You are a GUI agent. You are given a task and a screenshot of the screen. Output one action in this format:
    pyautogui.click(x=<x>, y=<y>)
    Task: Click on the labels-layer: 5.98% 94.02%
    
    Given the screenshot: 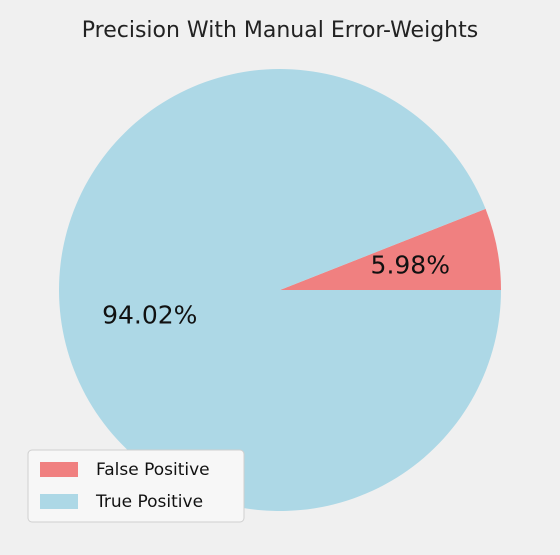 What is the action you would take?
    pyautogui.click(x=276, y=290)
    